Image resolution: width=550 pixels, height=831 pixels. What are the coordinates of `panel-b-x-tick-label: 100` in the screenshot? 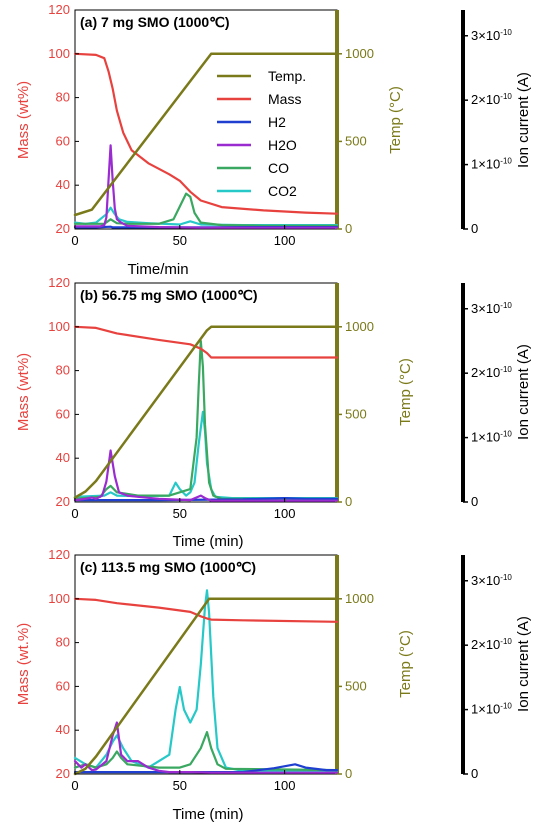 It's located at (285, 513).